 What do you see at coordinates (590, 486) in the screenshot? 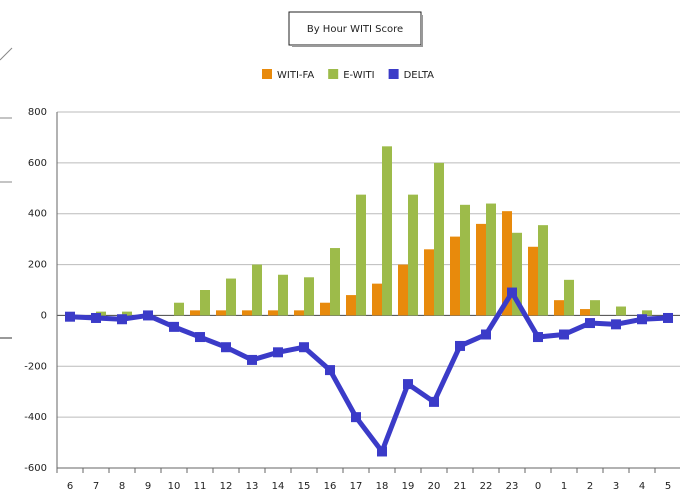
I see `x-tick-label: 2` at bounding box center [590, 486].